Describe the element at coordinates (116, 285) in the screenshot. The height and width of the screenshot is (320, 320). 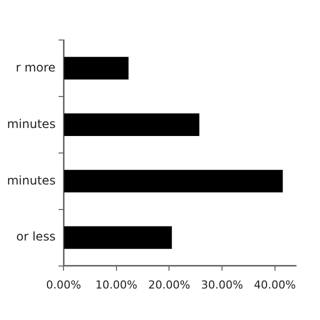
I see `x-tick-label: 10.00%` at that location.